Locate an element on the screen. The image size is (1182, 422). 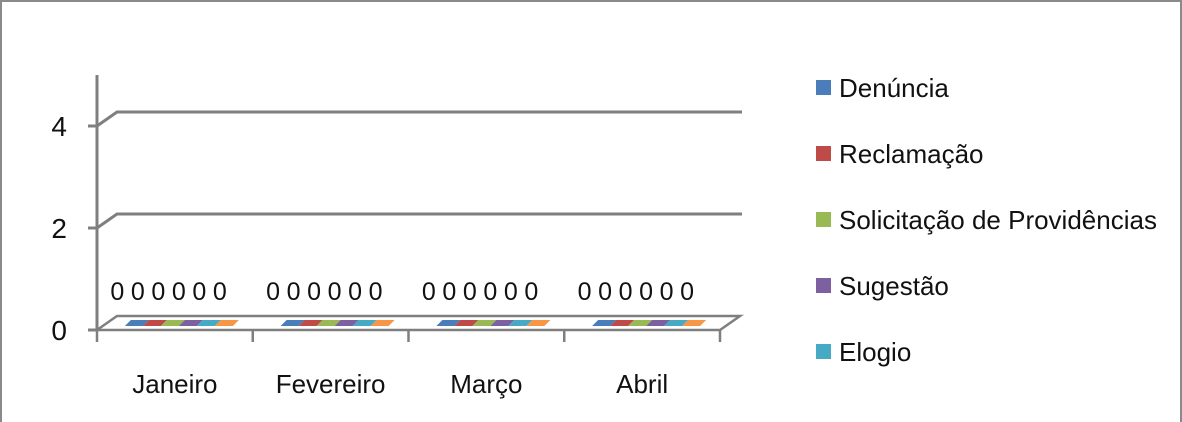
y-tick-label: 0 is located at coordinates (59, 330).